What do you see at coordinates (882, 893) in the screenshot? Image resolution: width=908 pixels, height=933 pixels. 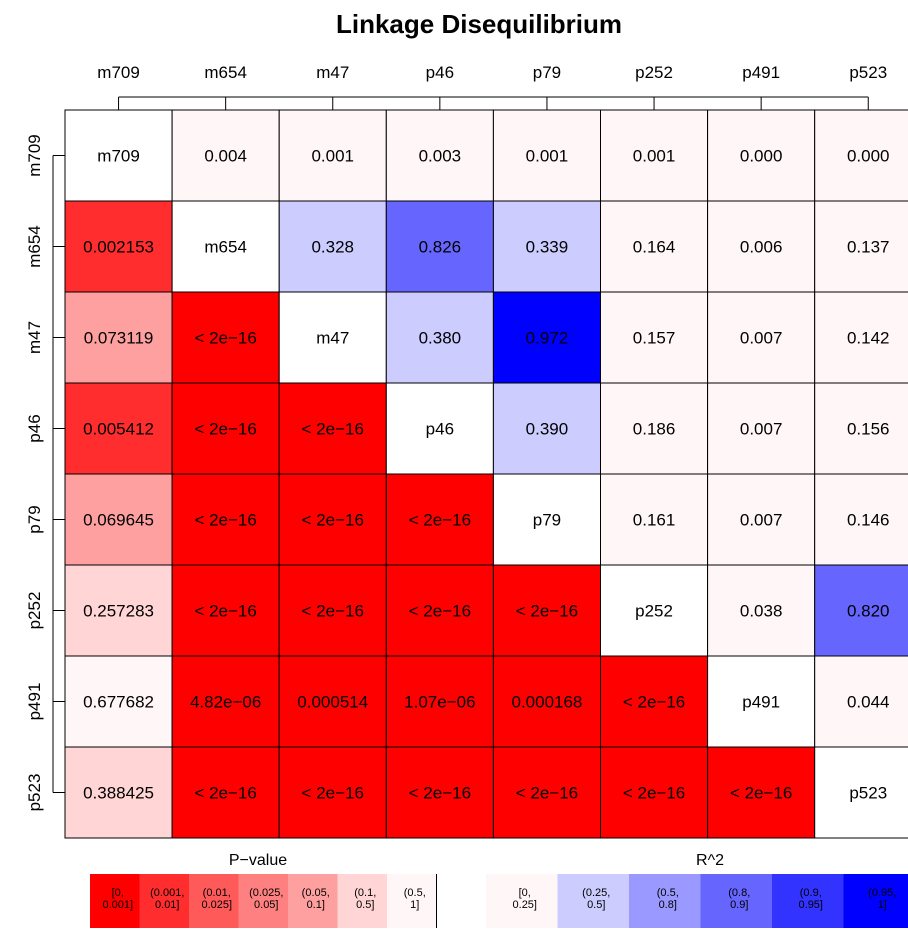 I see `legend-bin-label: (0.95,` at bounding box center [882, 893].